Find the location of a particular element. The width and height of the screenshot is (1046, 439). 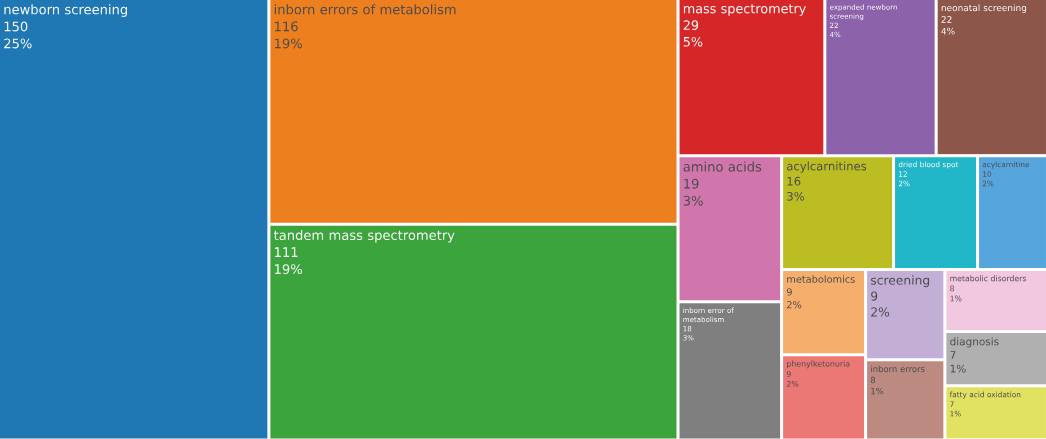

data-label: 111 is located at coordinates (286, 252).